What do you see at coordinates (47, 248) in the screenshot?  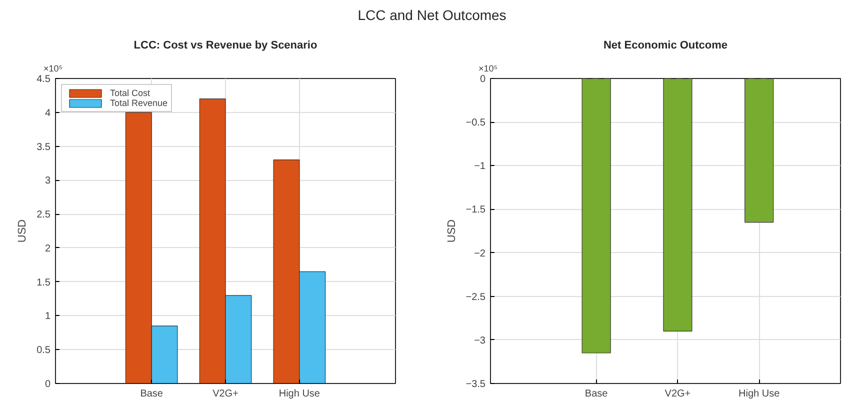 I see `y-tick-label: 2` at bounding box center [47, 248].